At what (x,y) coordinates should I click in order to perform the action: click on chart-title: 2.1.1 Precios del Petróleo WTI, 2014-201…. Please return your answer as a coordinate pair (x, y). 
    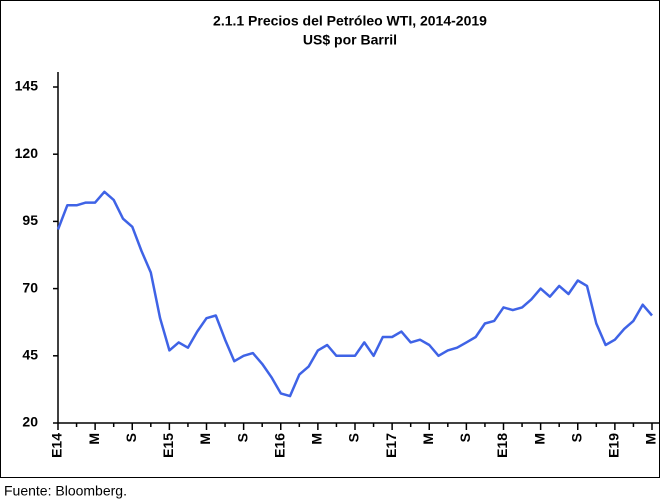
    Looking at the image, I should click on (350, 21).